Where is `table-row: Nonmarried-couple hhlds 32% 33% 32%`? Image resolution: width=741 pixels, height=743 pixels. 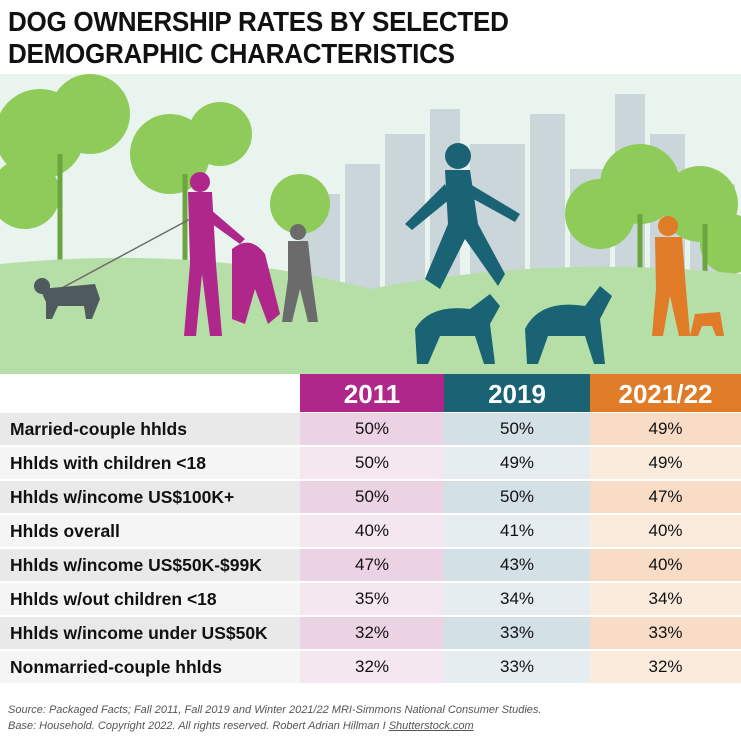 table-row: Nonmarried-couple hhlds 32% 33% 32% is located at coordinates (370, 667).